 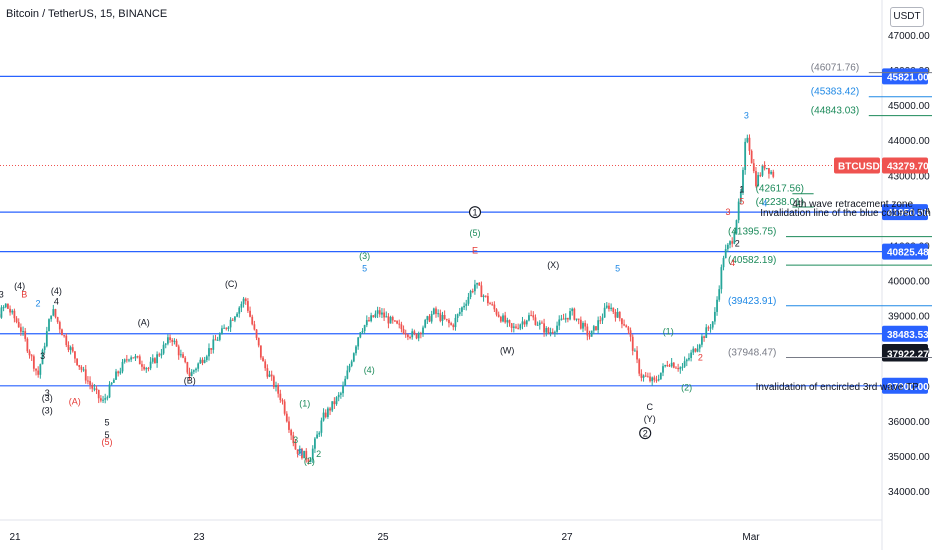 I want to click on circled-wave-label: 1, so click(x=474, y=212).